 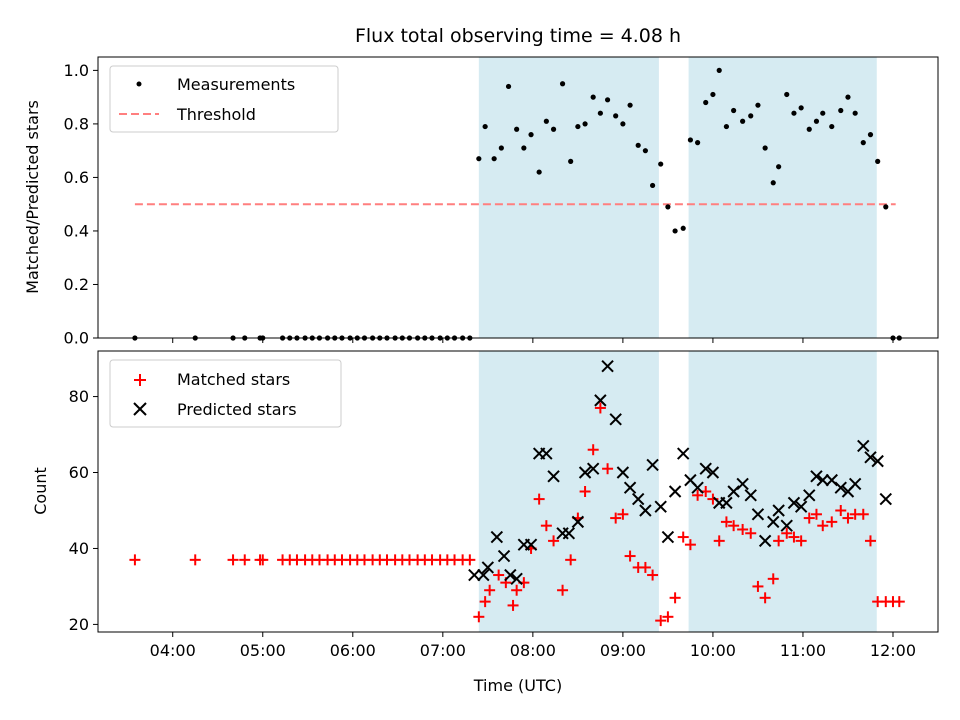 What do you see at coordinates (225, 393) in the screenshot?
I see `bottom-legend-box` at bounding box center [225, 393].